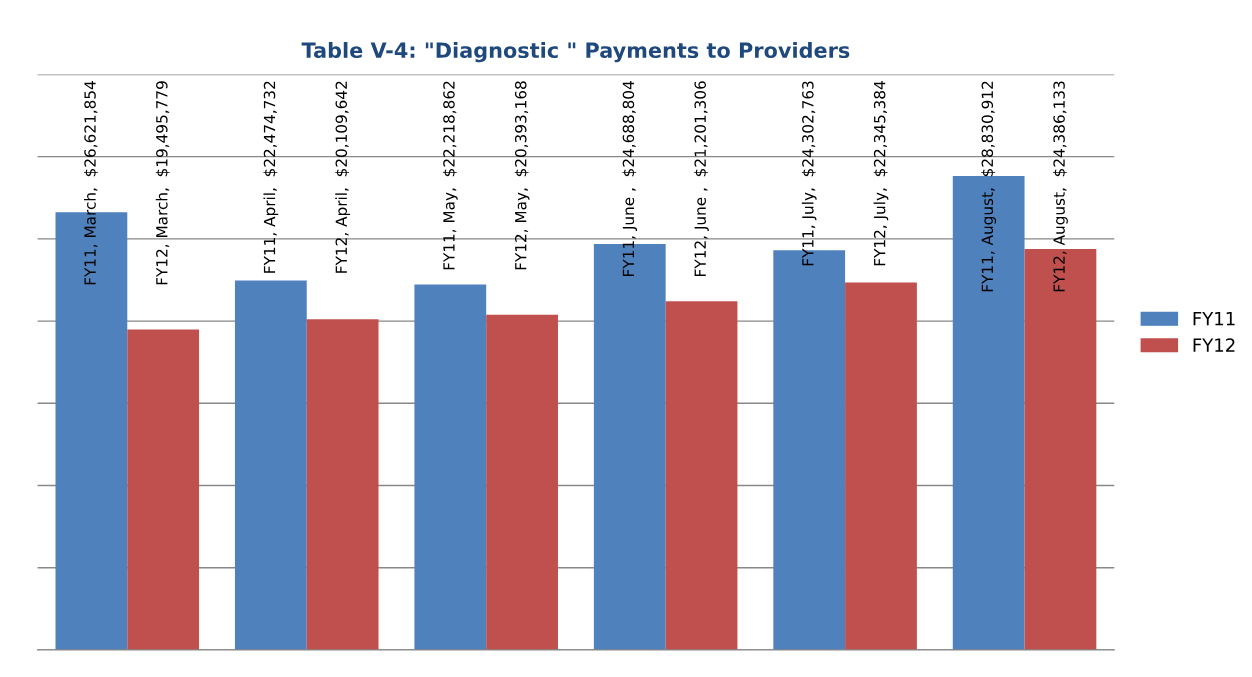 This screenshot has height=677, width=1252. I want to click on data-label: FY12, March, $19,495,779, so click(162, 183).